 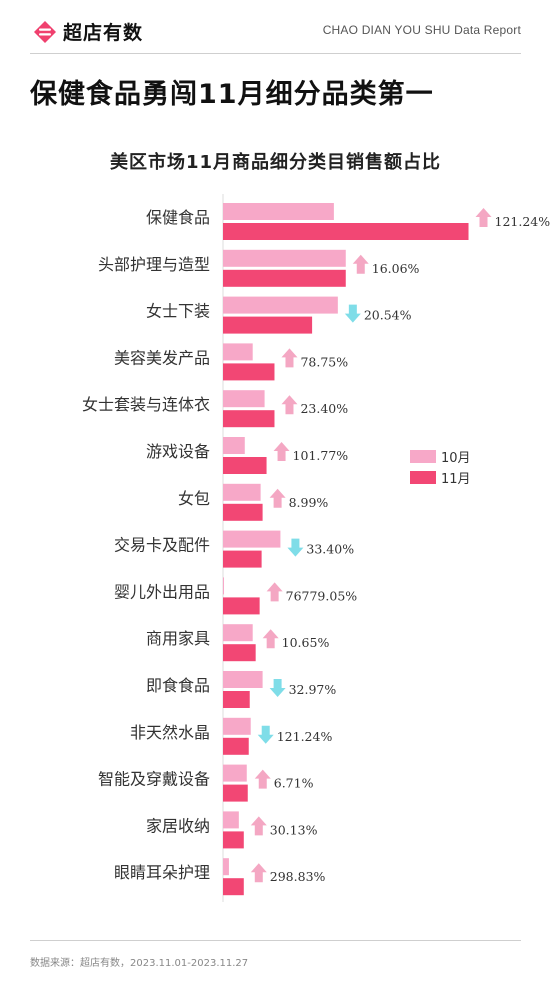 What do you see at coordinates (321, 455) in the screenshot?
I see `change-percent-label: 101.77%` at bounding box center [321, 455].